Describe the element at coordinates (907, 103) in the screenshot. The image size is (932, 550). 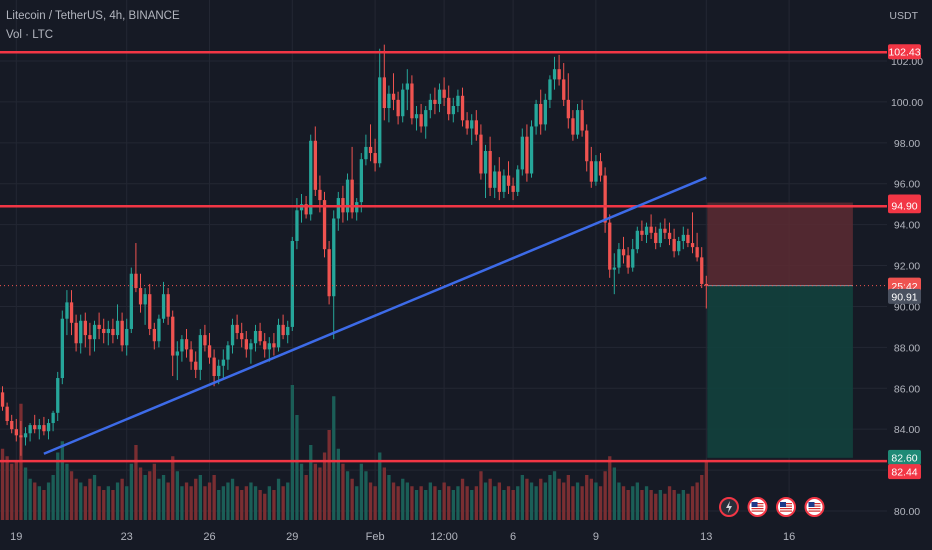
I see `price-tick-label: 100.00` at that location.